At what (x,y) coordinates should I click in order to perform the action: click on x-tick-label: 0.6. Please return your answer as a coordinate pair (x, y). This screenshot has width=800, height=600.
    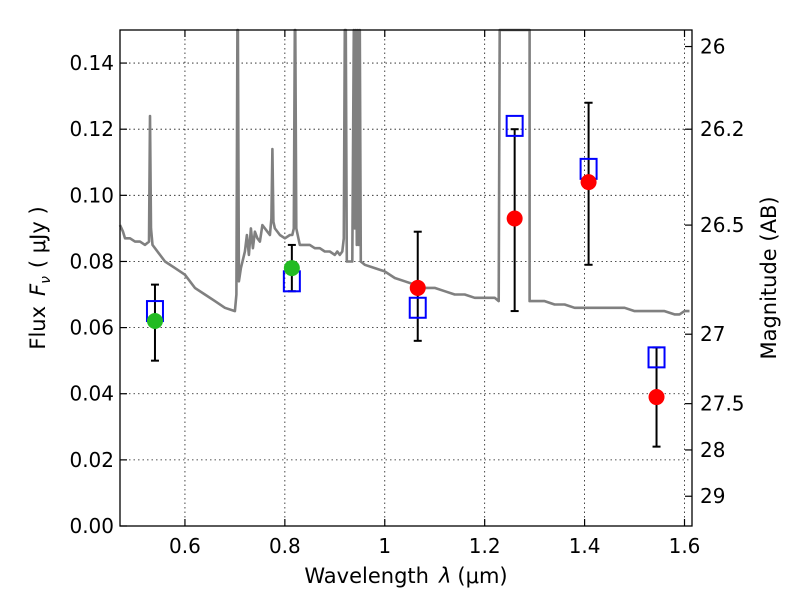
    Looking at the image, I should click on (185, 546).